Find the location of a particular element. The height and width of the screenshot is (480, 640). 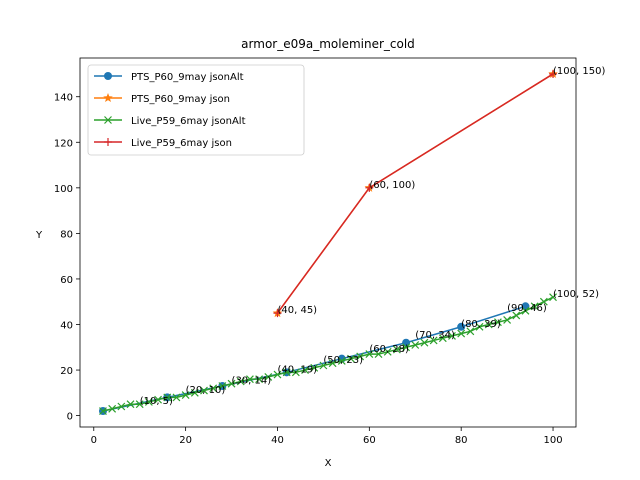

x-axis-label: X is located at coordinates (328, 463).